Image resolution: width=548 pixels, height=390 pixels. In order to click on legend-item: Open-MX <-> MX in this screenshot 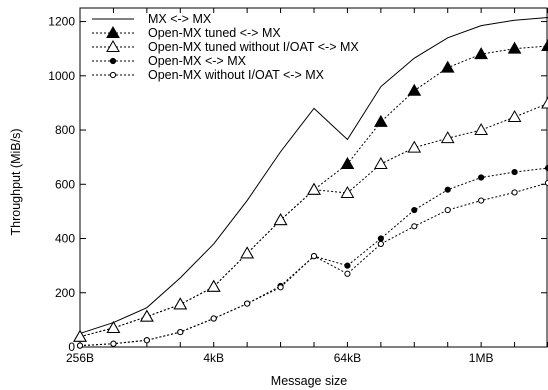, I will do `click(169, 61)`.